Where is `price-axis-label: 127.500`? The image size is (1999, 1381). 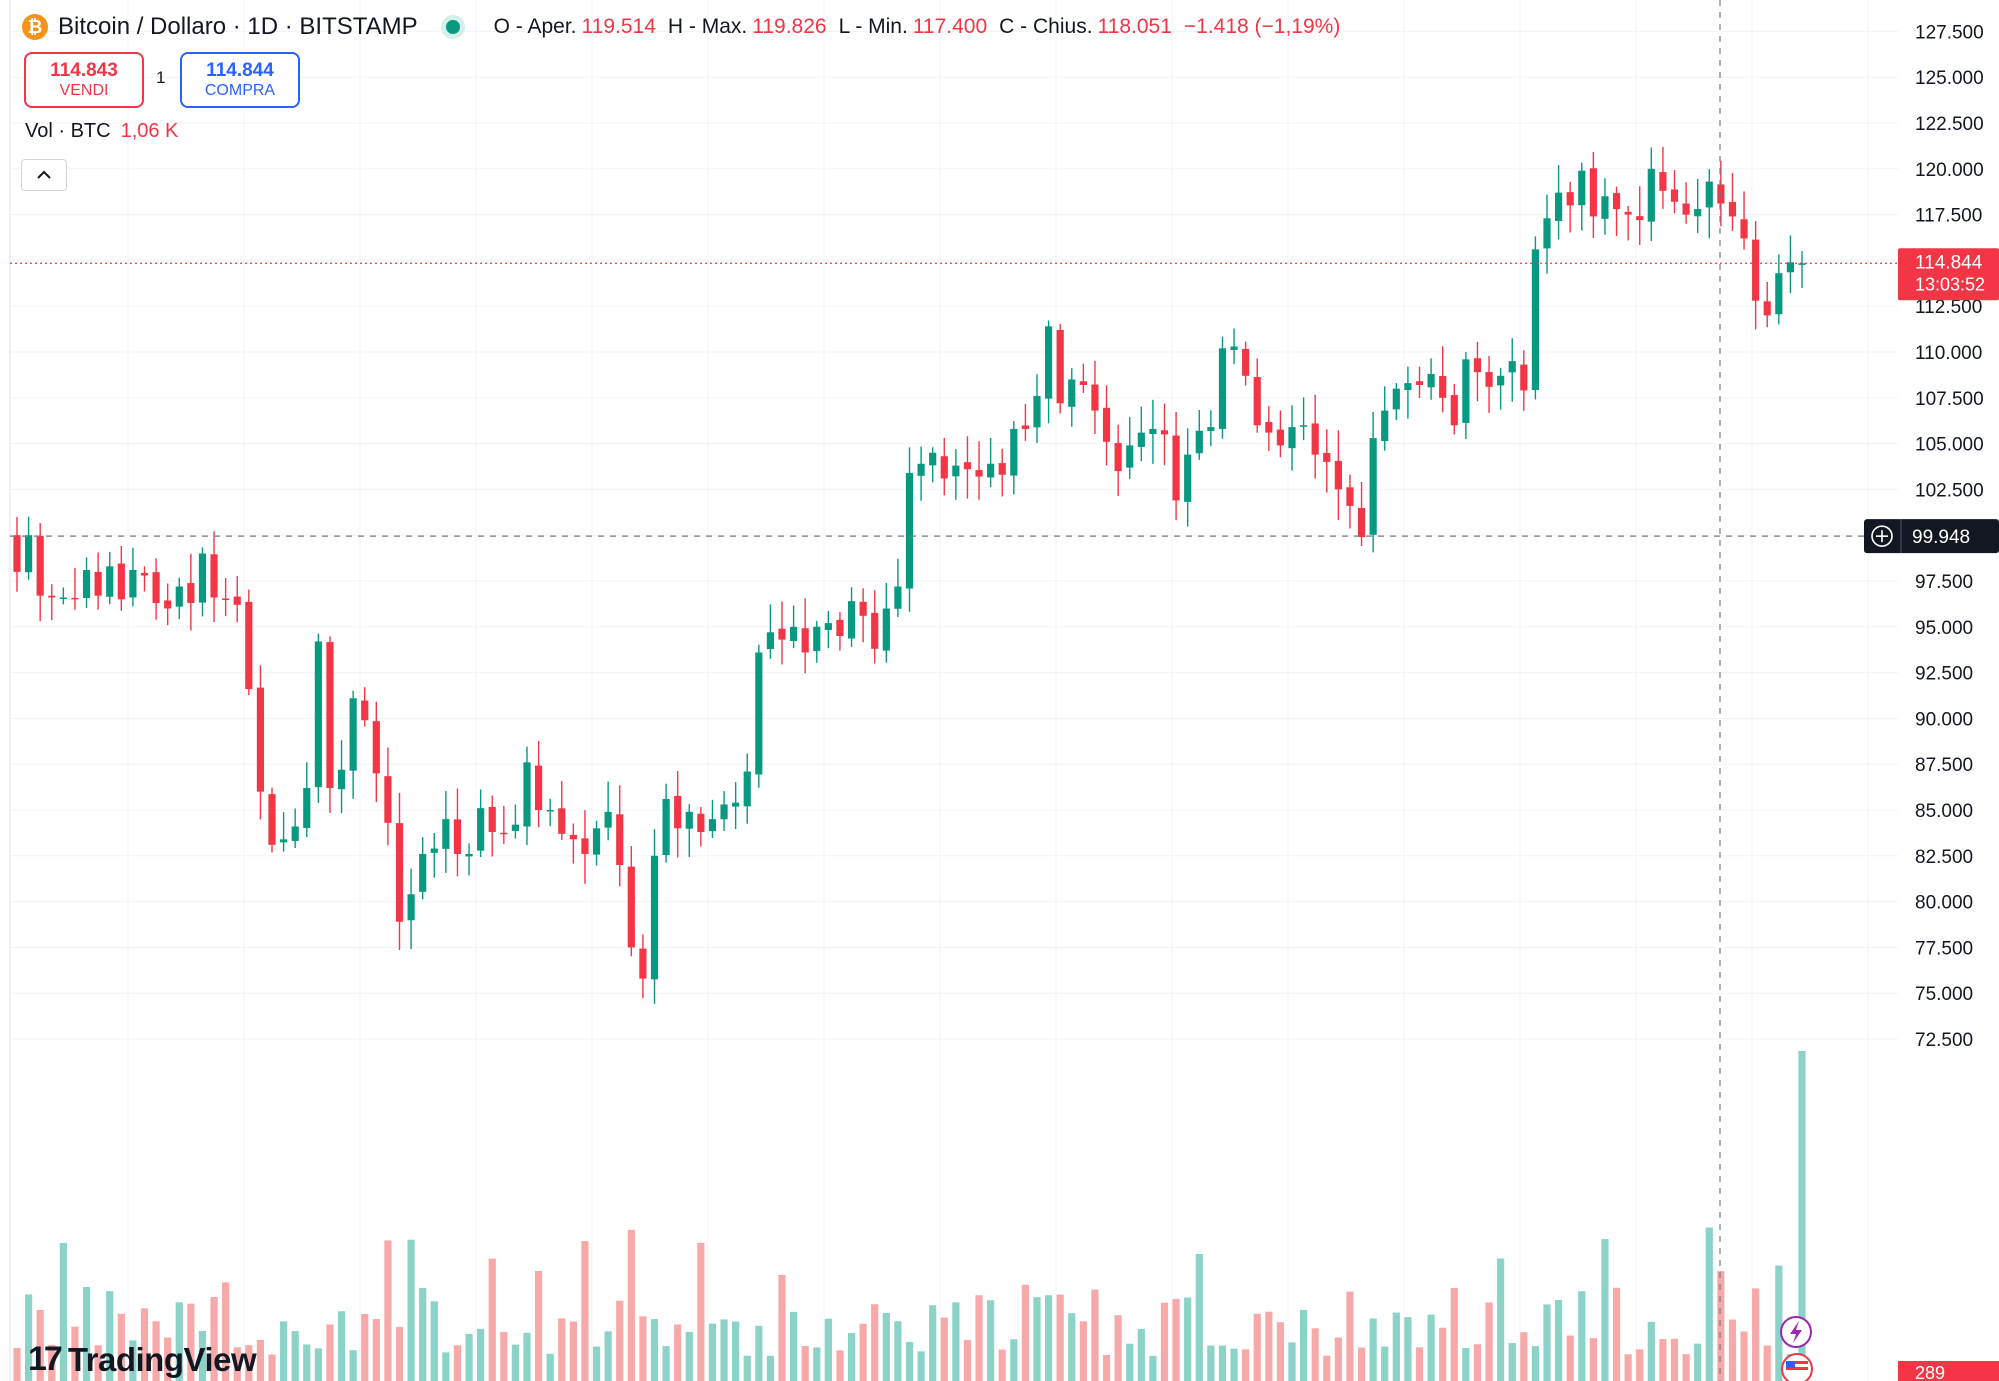 price-axis-label: 127.500 is located at coordinates (1949, 32).